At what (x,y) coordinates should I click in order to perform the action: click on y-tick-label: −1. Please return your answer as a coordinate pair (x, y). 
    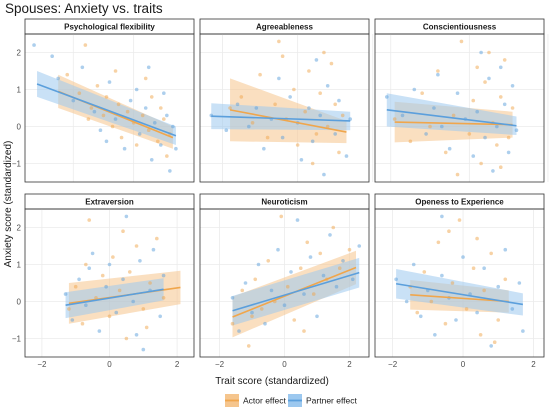
    Looking at the image, I should click on (17, 164).